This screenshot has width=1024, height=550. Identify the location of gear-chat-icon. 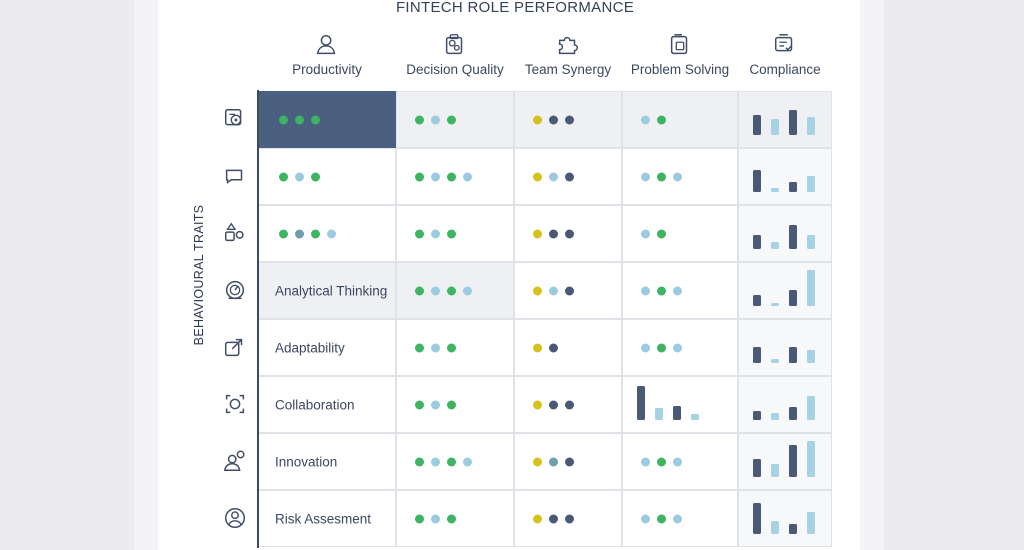
(236, 120).